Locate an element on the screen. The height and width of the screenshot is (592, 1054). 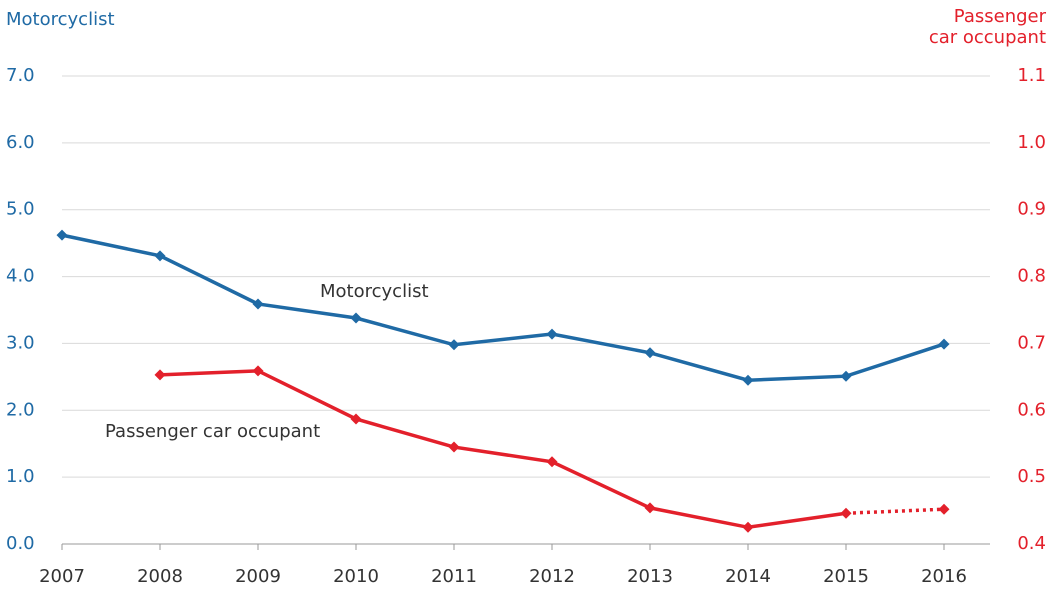
x-tick-label: 2013 is located at coordinates (650, 576).